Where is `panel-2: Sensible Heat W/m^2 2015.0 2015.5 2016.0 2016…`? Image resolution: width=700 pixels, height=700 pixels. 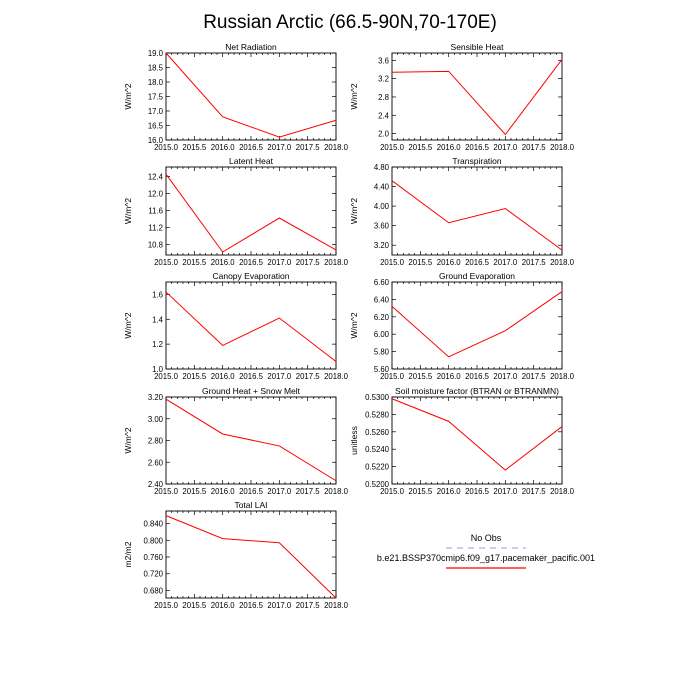
panel-2: Sensible Heat W/m^2 2015.0 2015.5 2016.0 2016… is located at coordinates (462, 97).